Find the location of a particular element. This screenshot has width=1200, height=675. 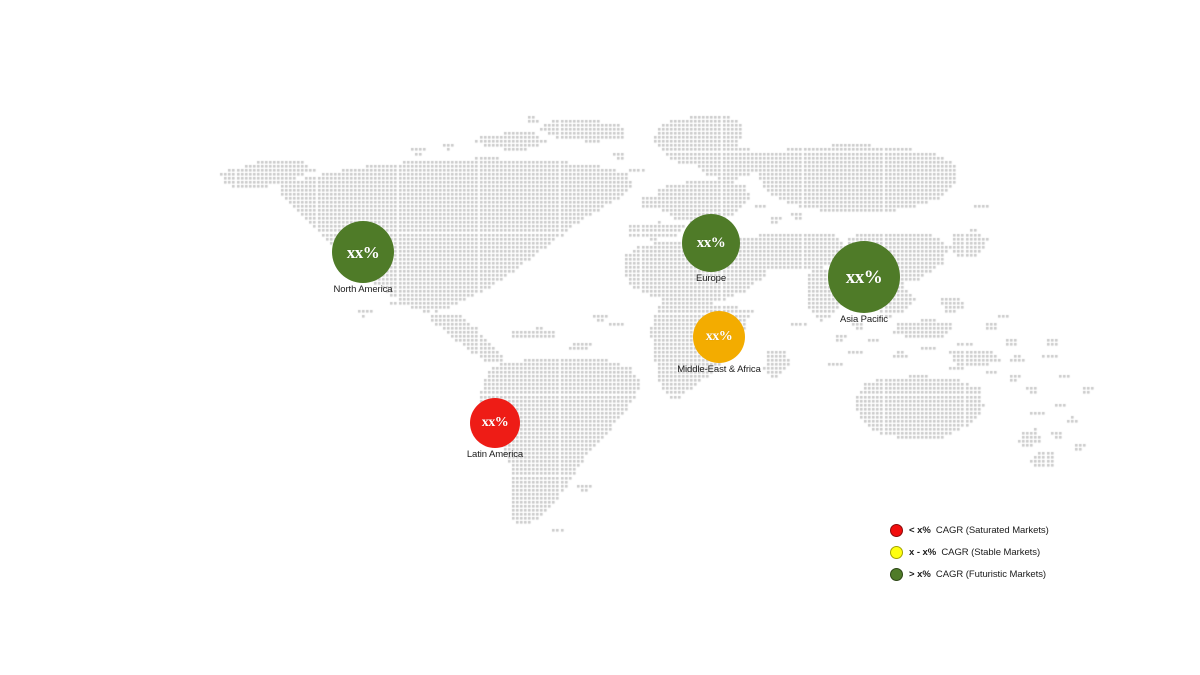

region-label-north-america: North America is located at coordinates (363, 289).